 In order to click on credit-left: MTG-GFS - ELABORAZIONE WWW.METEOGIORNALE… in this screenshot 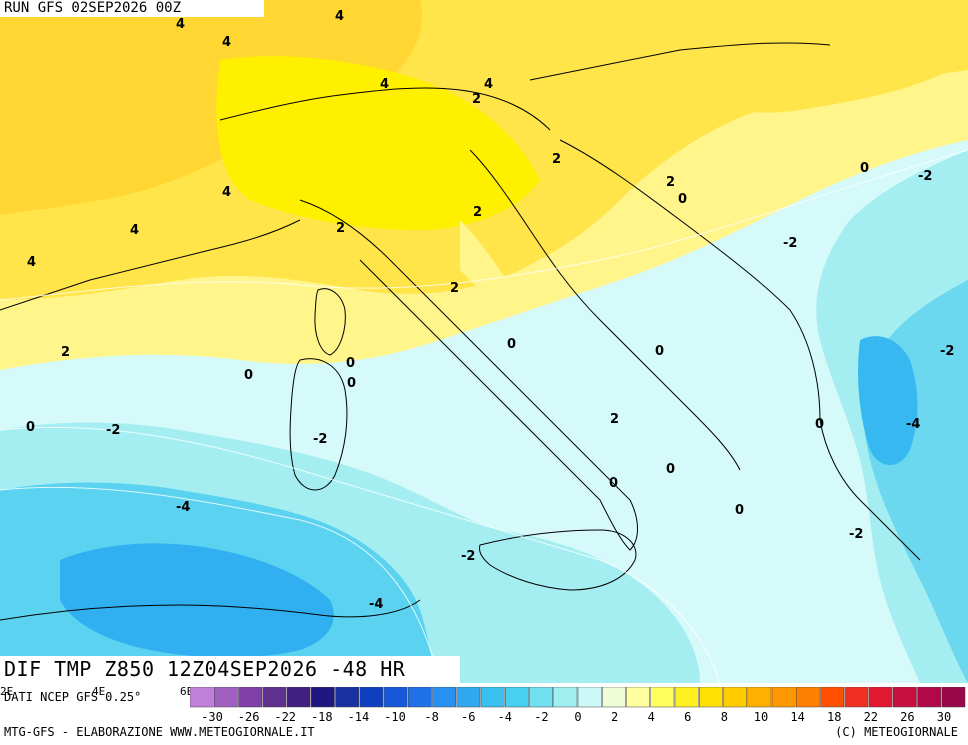, I will do `click(159, 732)`.